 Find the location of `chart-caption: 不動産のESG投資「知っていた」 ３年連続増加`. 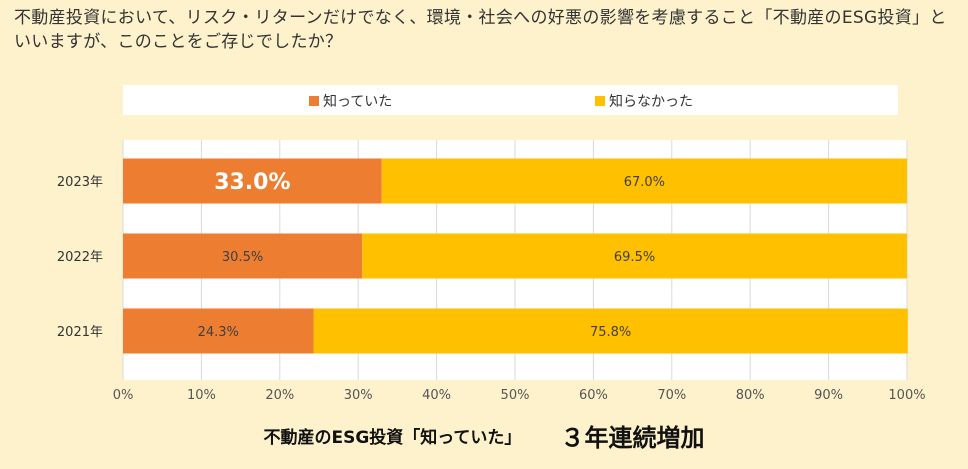

chart-caption: 不動産のESG投資「知っていた」 ３年連続増加 is located at coordinates (484, 435).